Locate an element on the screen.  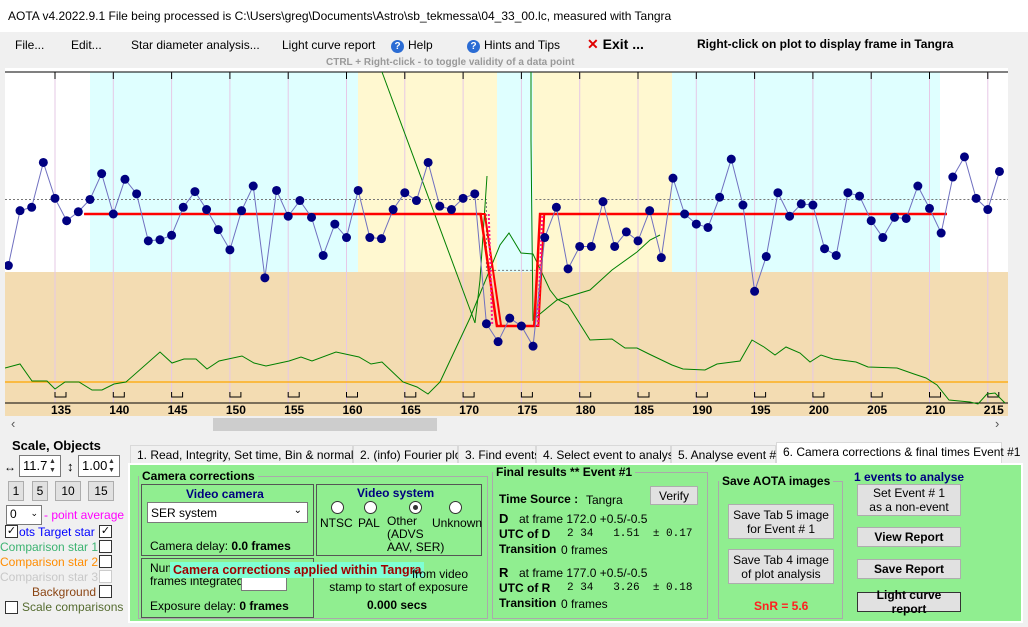
unknown-radio is located at coordinates (455, 507).